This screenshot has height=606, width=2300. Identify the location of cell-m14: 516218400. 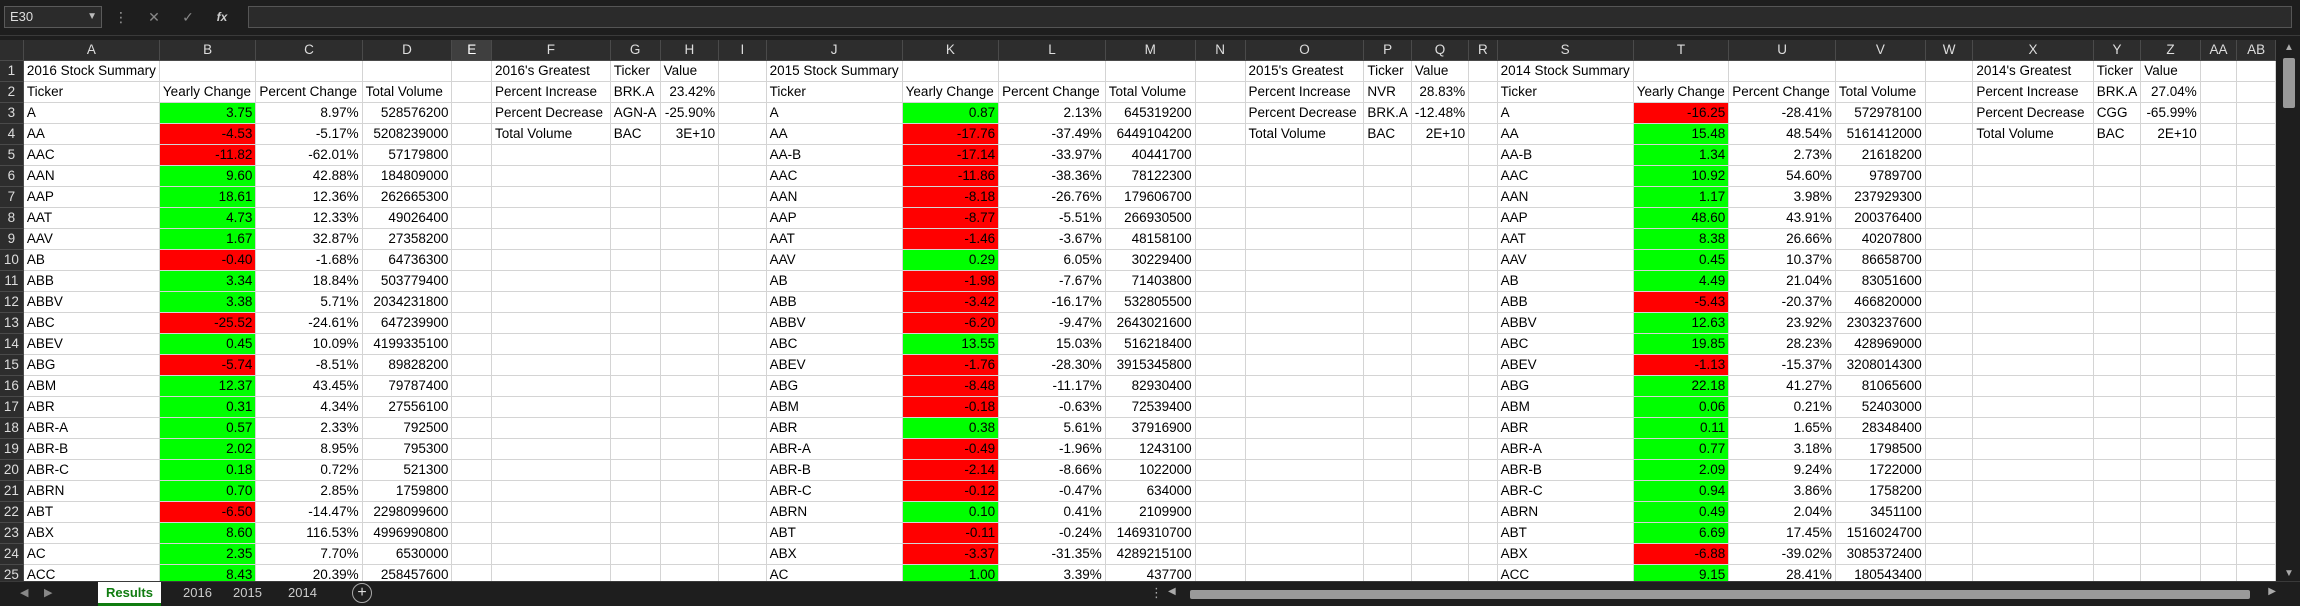
(1150, 344).